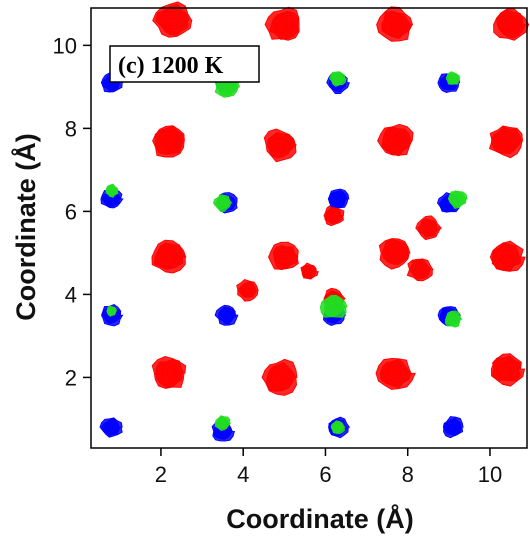 The height and width of the screenshot is (539, 530). What do you see at coordinates (171, 66) in the screenshot?
I see `panel-label-text: (c) 1200 K` at bounding box center [171, 66].